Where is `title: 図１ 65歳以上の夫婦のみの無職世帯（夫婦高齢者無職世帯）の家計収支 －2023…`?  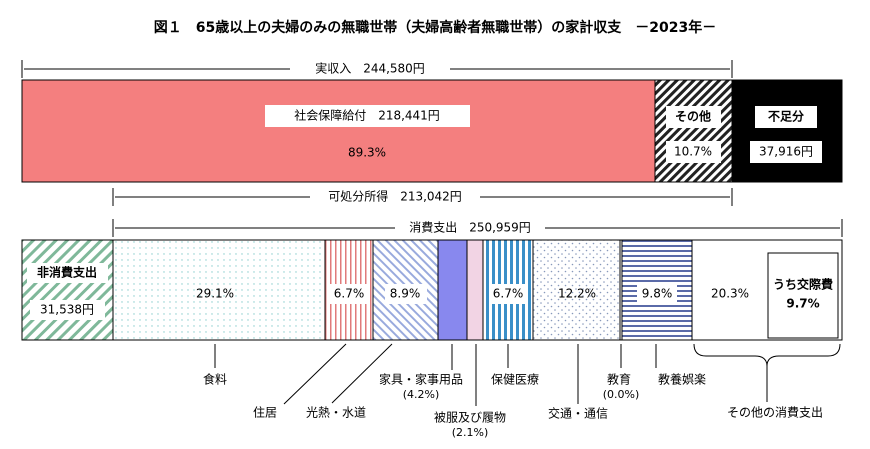
title: 図１ 65歳以上の夫婦のみの無職世帯（夫婦高齢者無職世帯）の家計収支 －2023… is located at coordinates (435, 27).